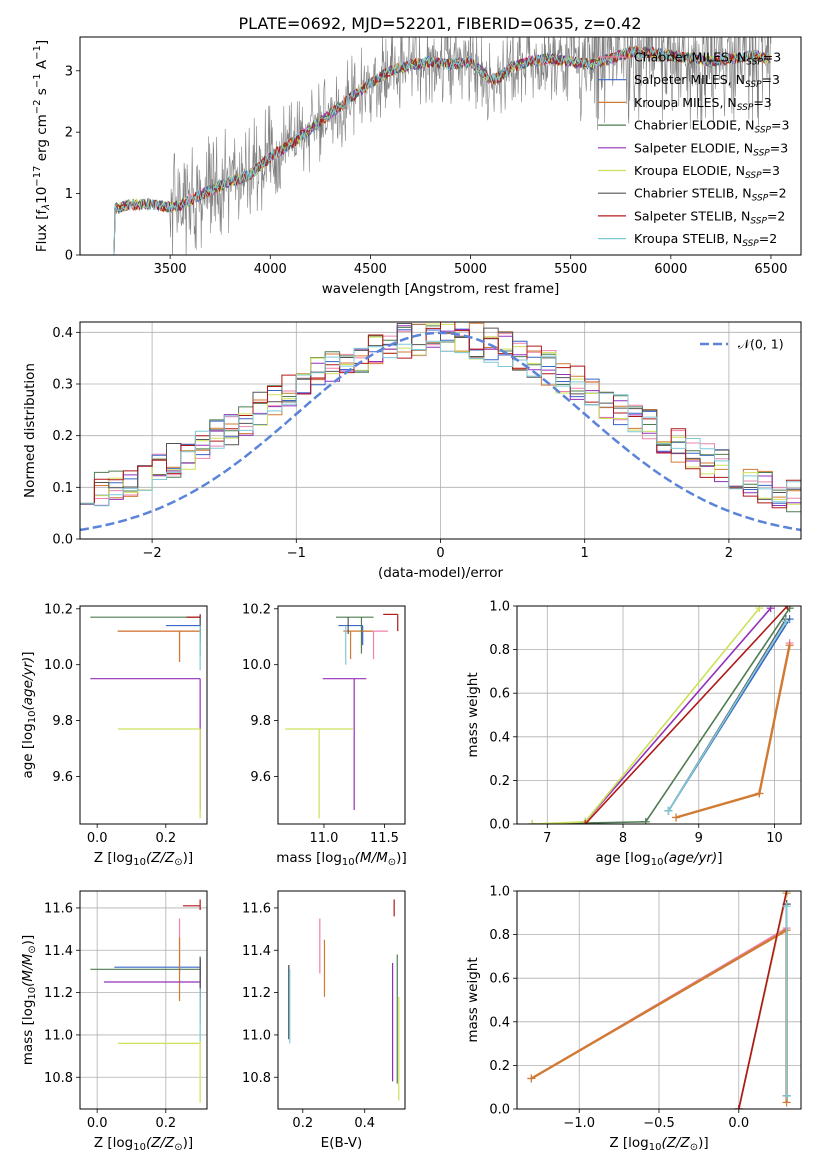 This screenshot has height=1170, width=819. What do you see at coordinates (699, 838) in the screenshot?
I see `x-tick-label: 9` at bounding box center [699, 838].